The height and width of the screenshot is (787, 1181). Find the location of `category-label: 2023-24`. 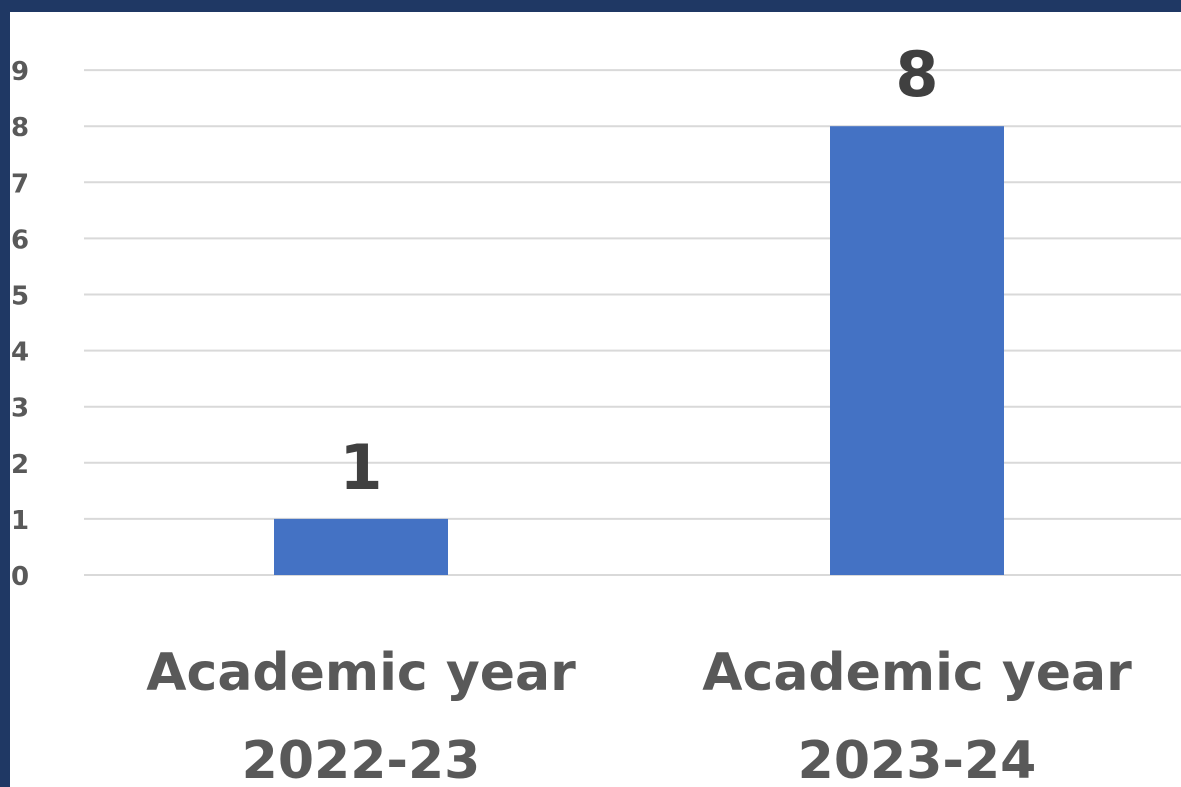

category-label: 2023-24 is located at coordinates (917, 759).